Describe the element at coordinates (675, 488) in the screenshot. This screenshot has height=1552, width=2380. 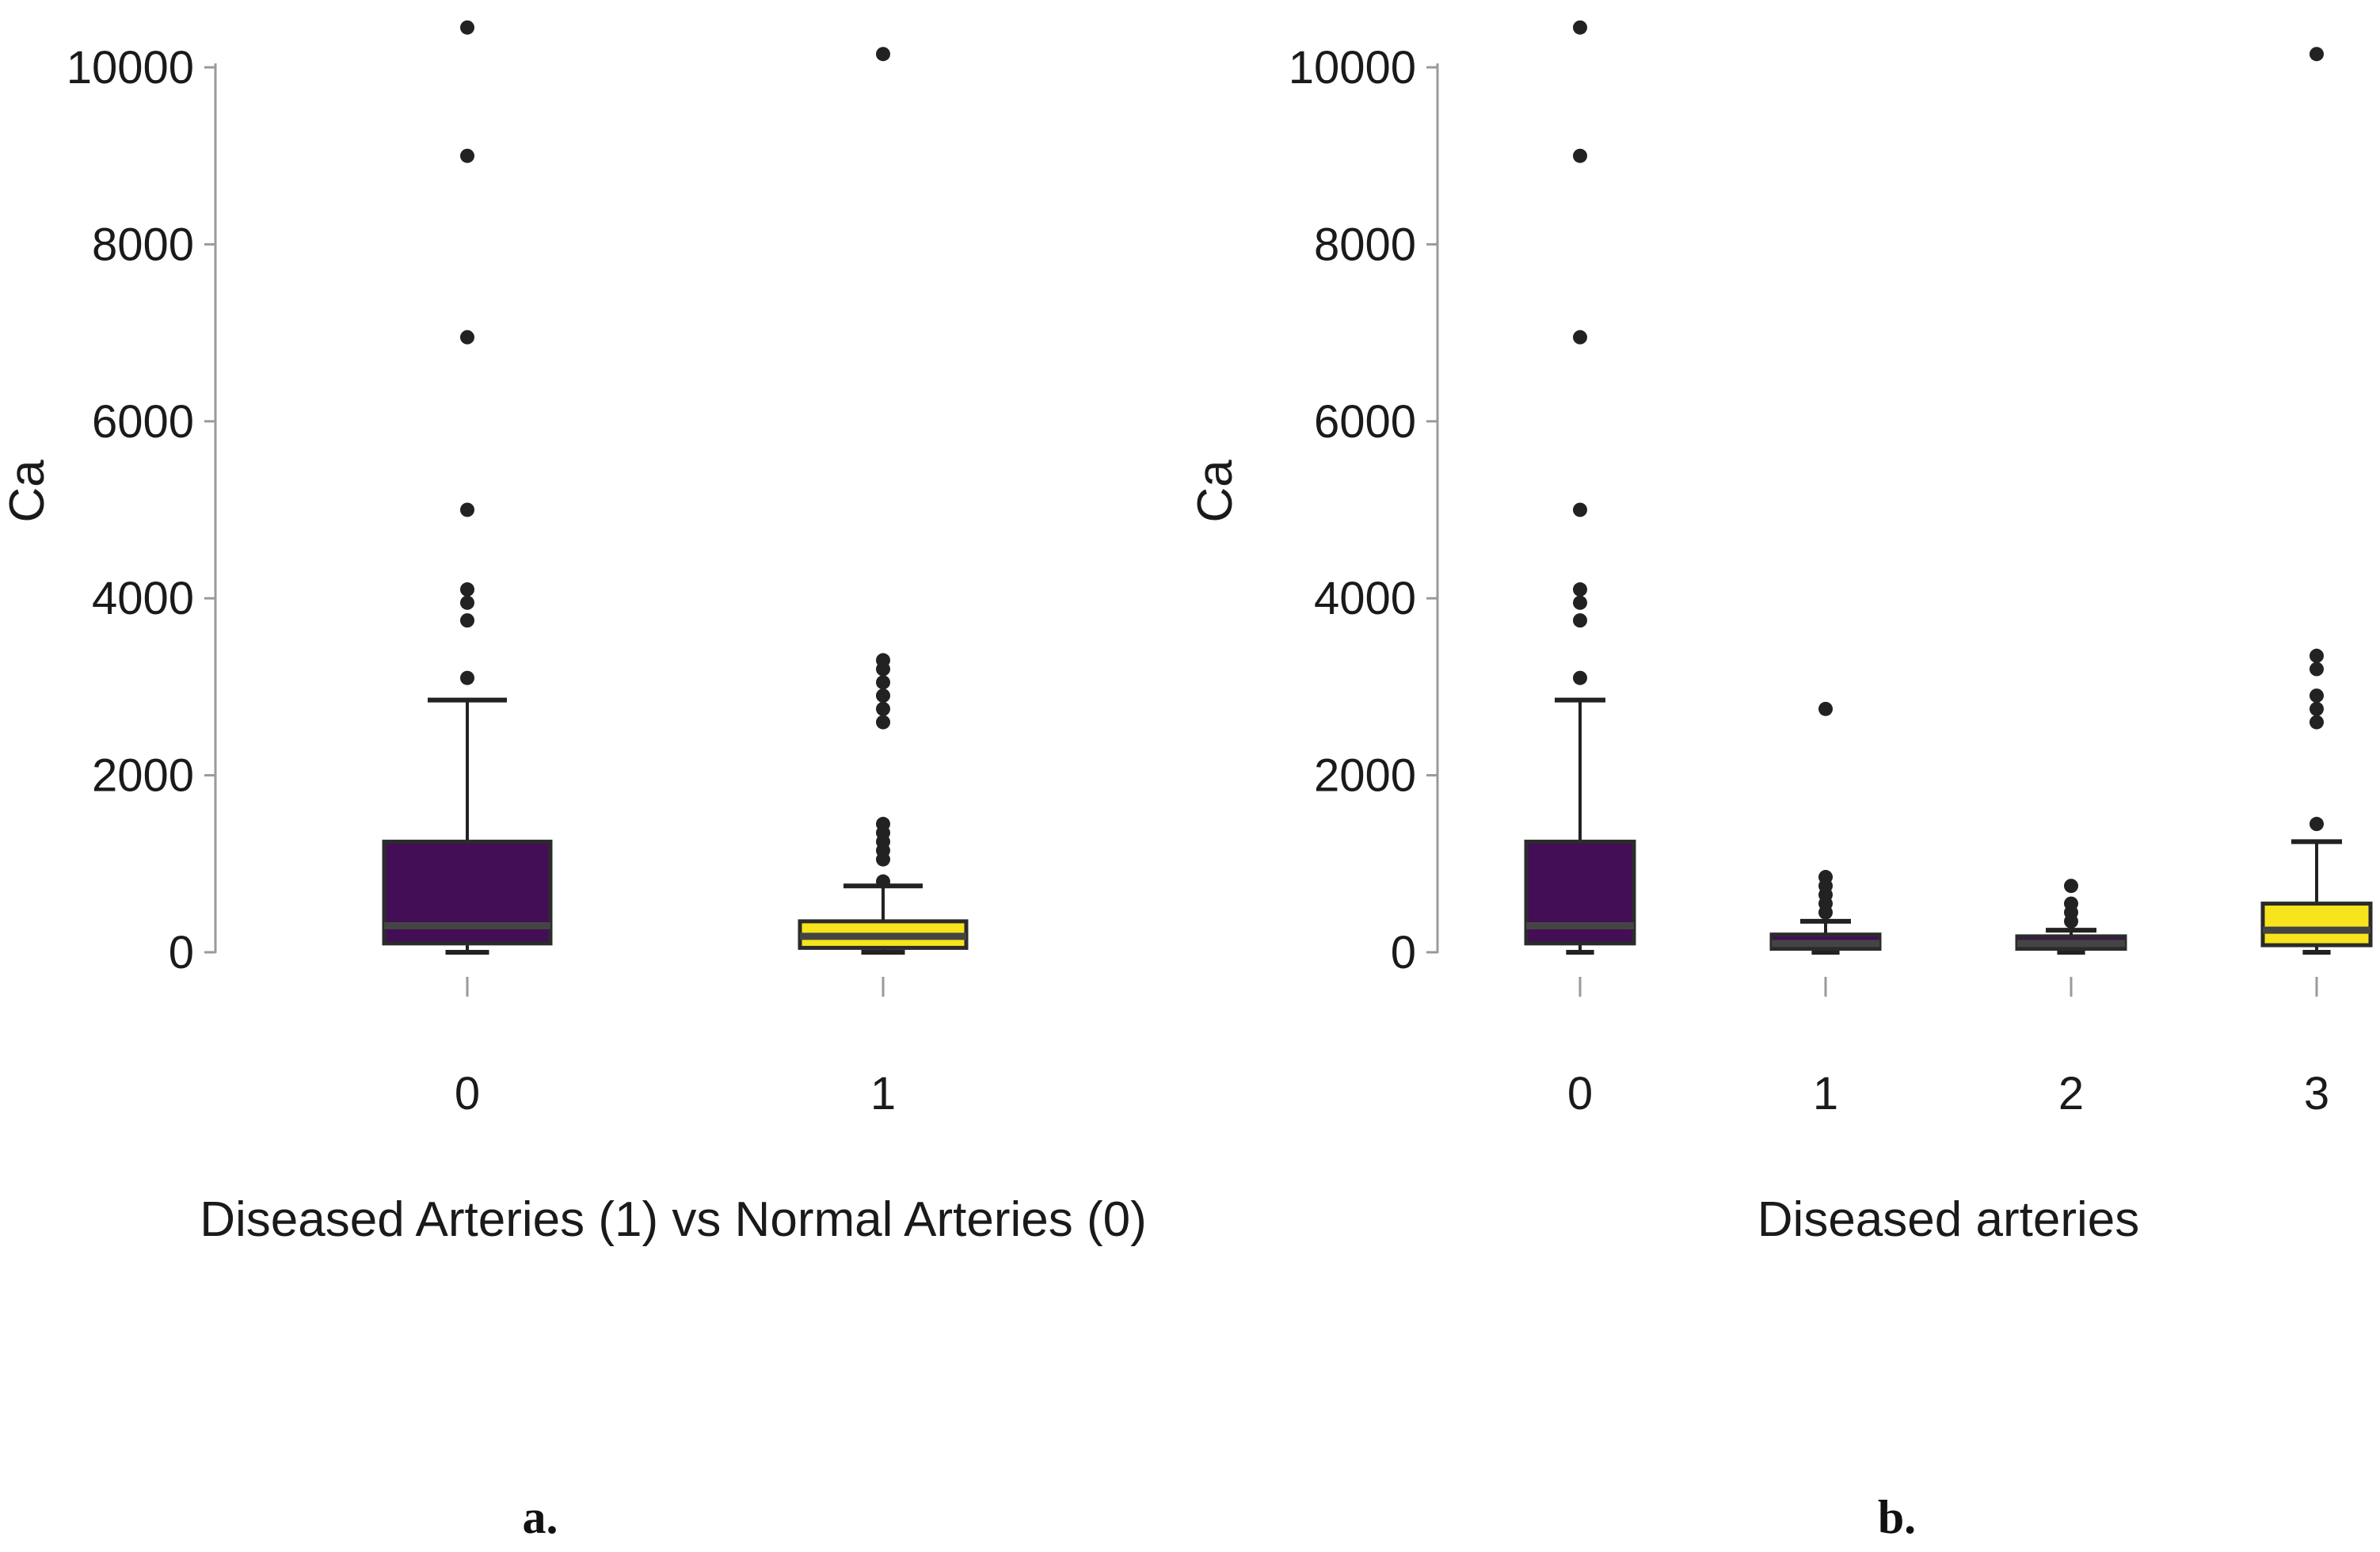
I see `panel-a-boxes` at that location.